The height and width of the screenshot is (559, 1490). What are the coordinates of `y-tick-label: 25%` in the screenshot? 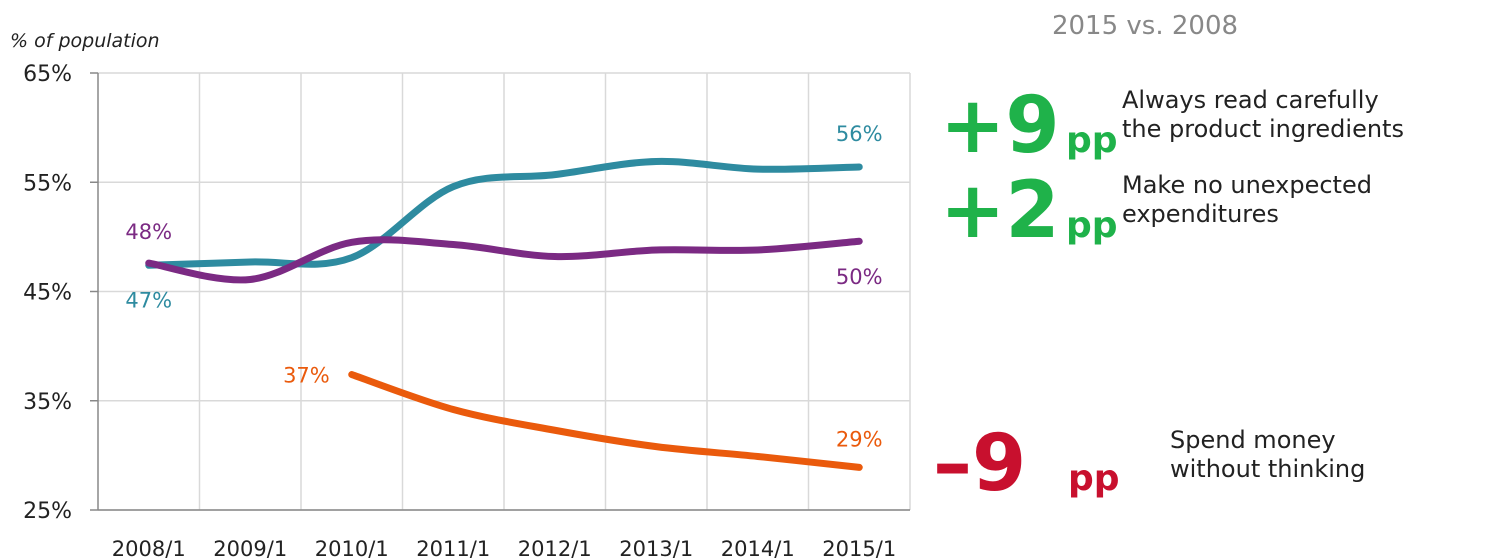 It's located at (47, 511).